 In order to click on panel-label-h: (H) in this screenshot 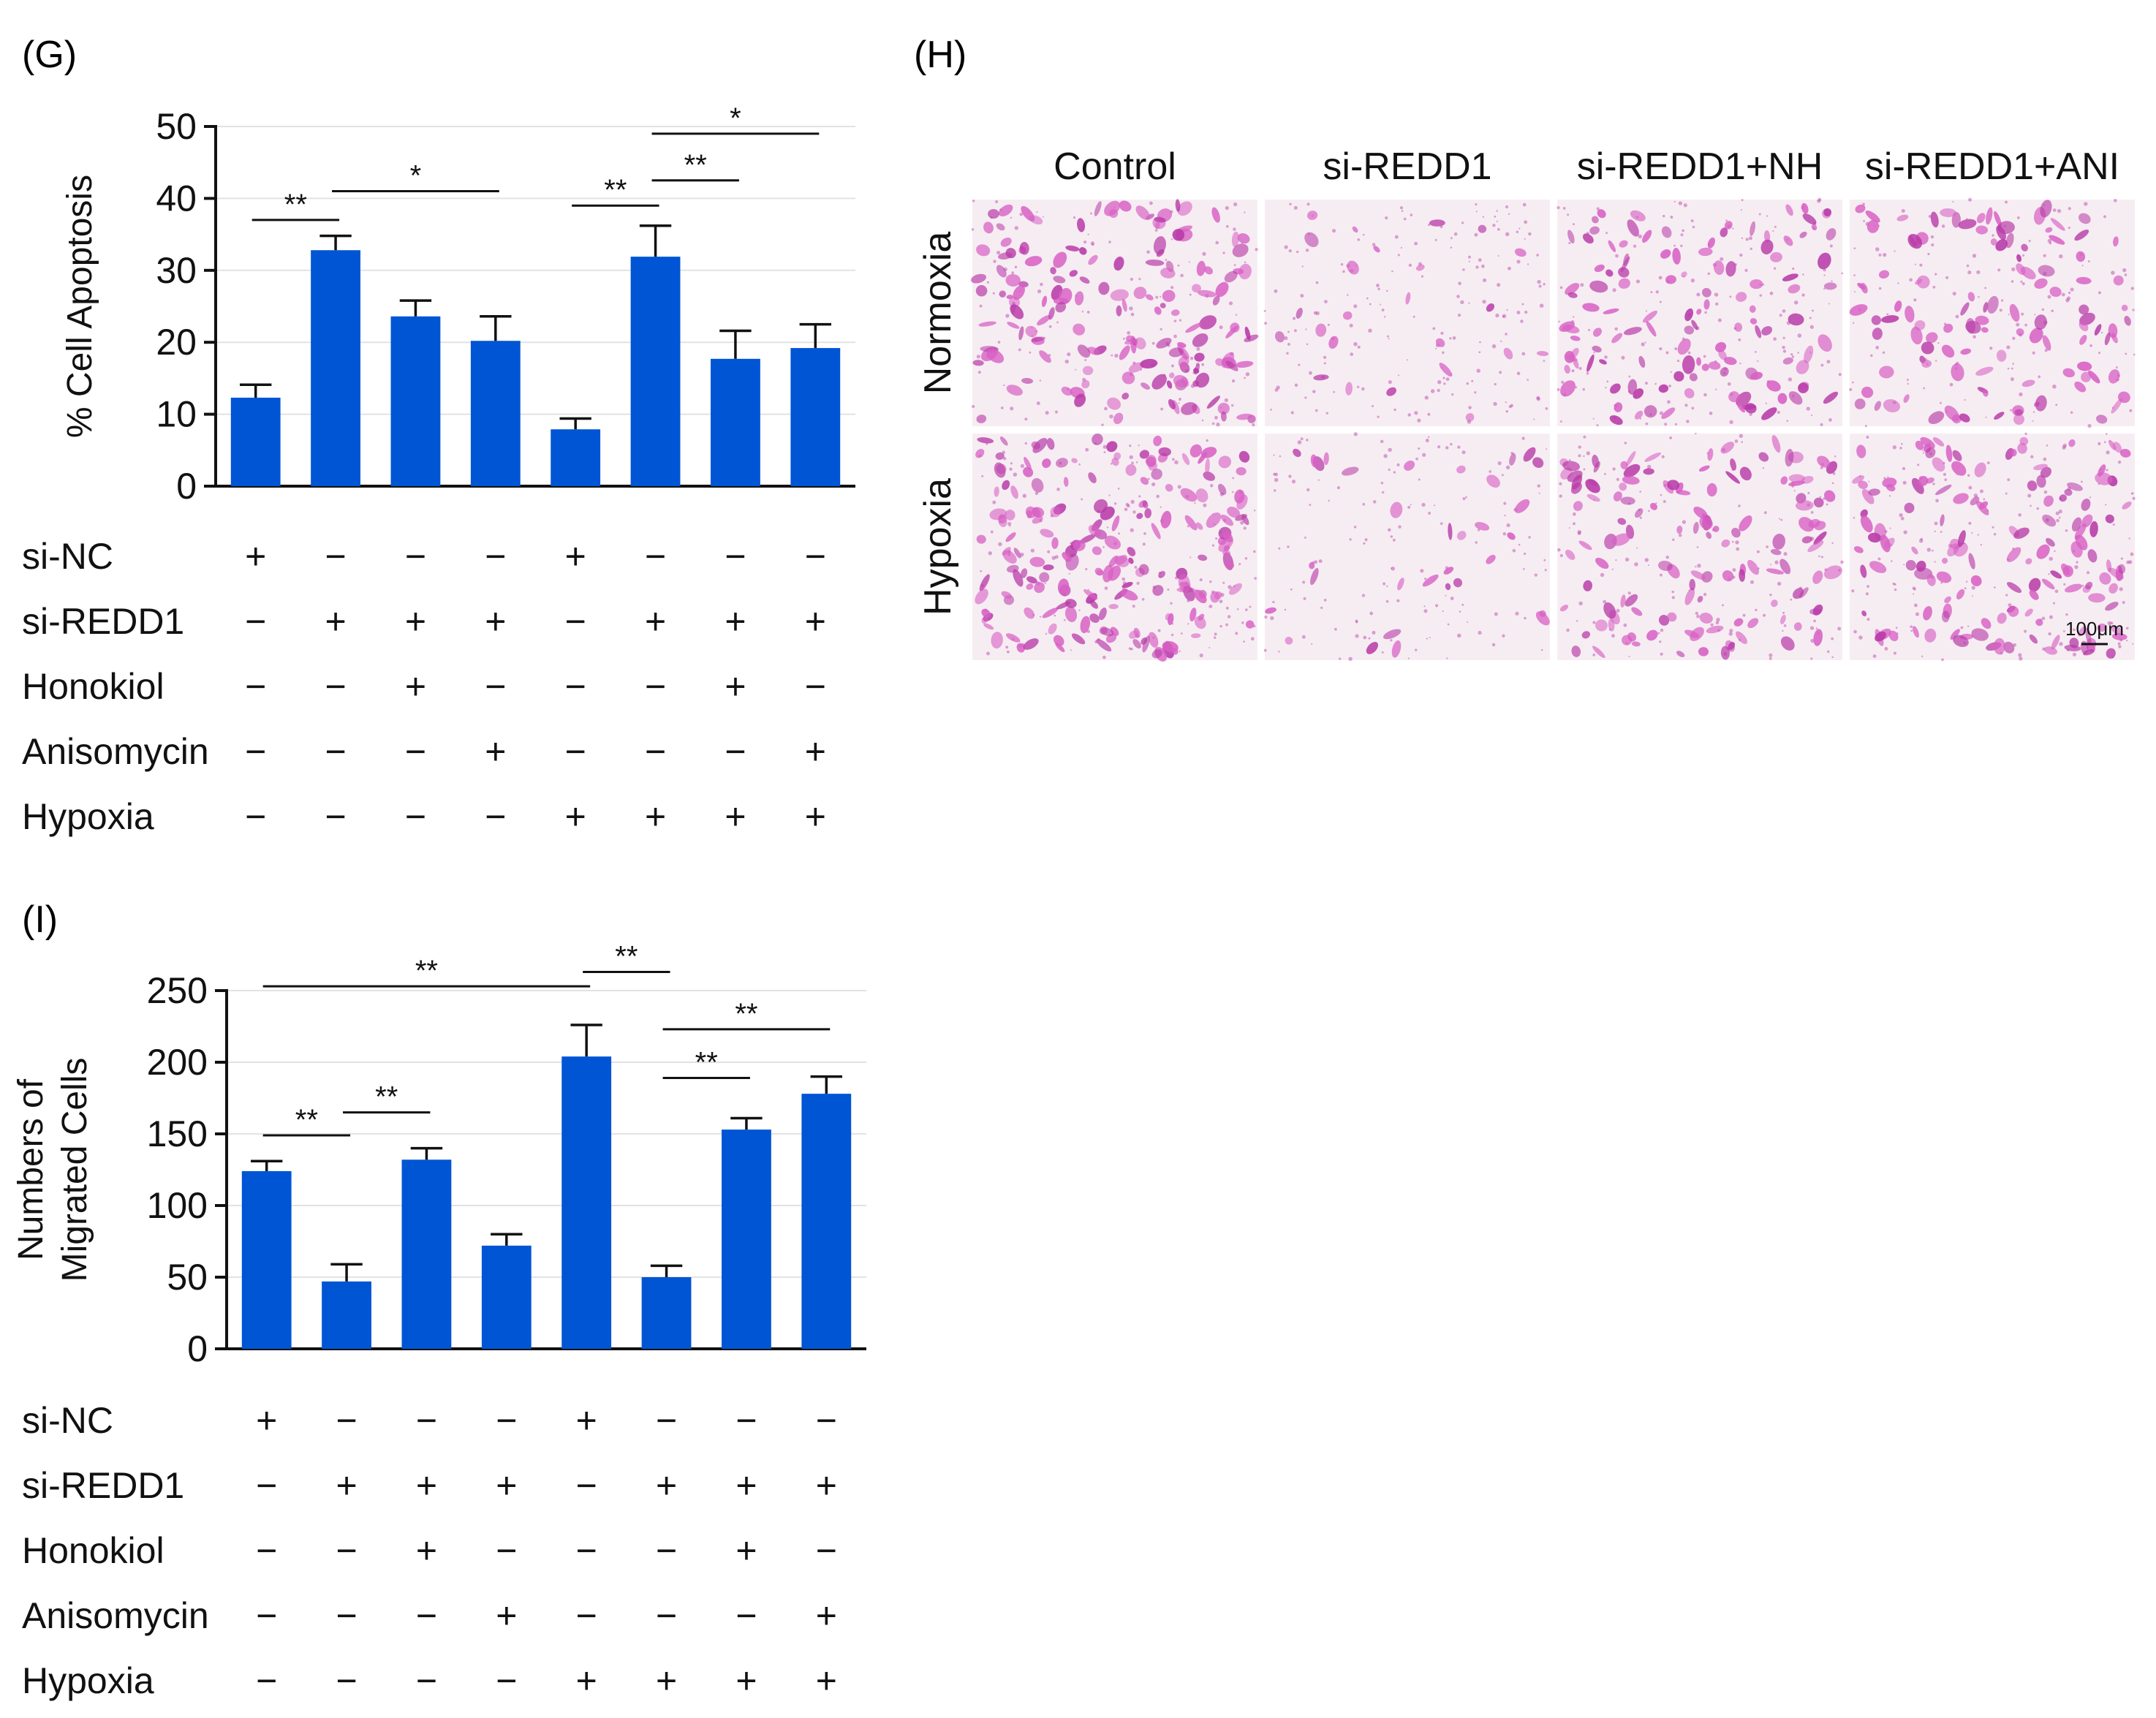, I will do `click(941, 55)`.